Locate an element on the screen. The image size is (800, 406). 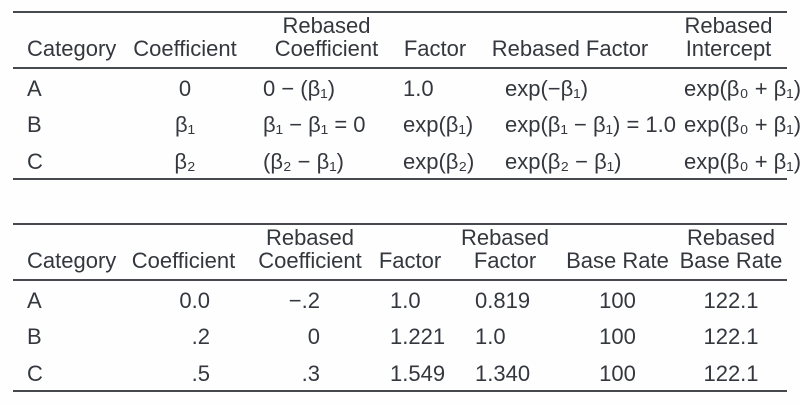
cell-rebased-coefficient: β₁ − β₁ = 0 is located at coordinates (314, 124).